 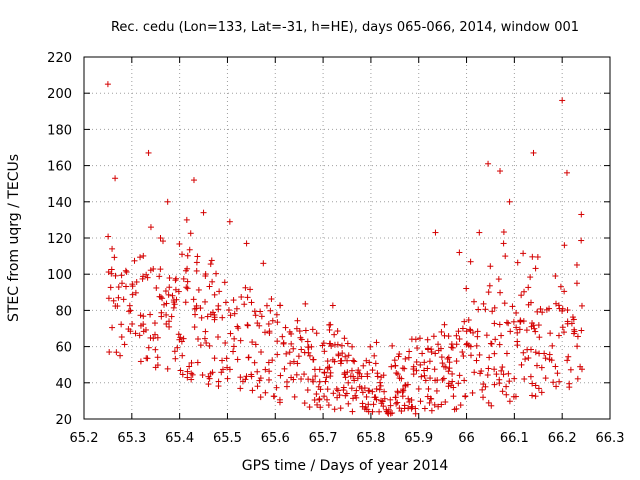 I want to click on x-tick-label: 65.4, so click(x=179, y=438).